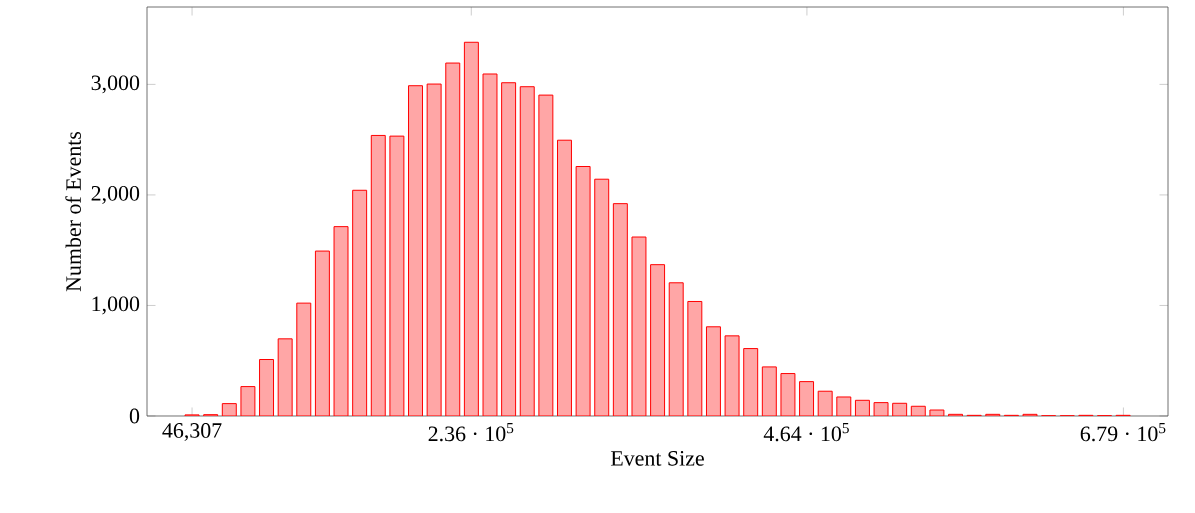 The image size is (1195, 513). I want to click on y-axis-title: Number of Events, so click(73, 211).